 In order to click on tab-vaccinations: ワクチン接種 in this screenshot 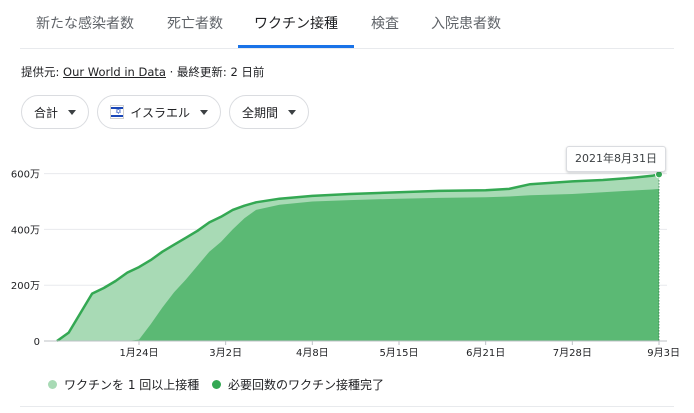, I will do `click(296, 24)`.